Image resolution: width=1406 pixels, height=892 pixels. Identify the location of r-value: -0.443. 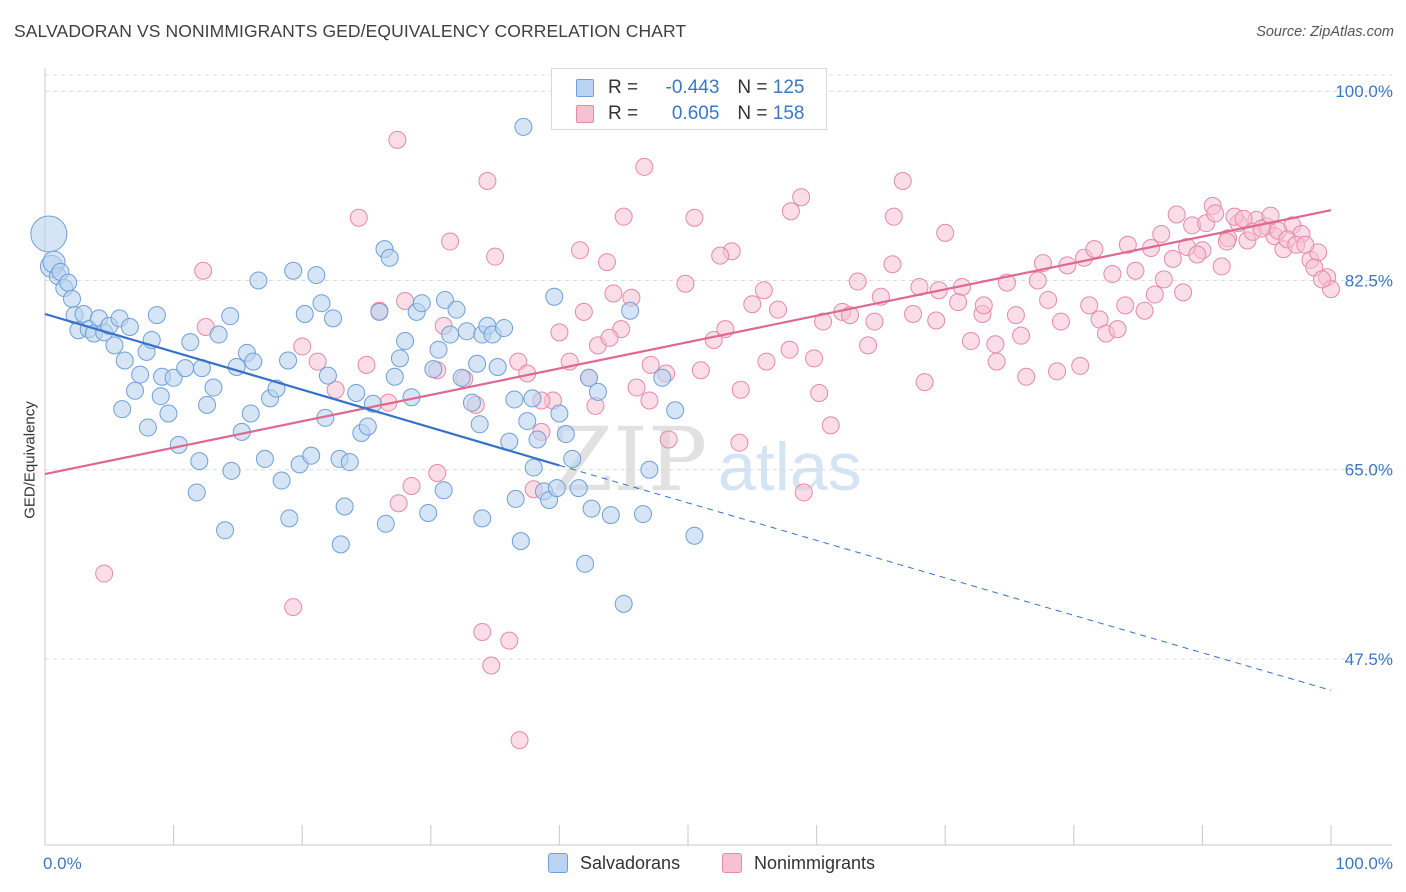
(692, 87).